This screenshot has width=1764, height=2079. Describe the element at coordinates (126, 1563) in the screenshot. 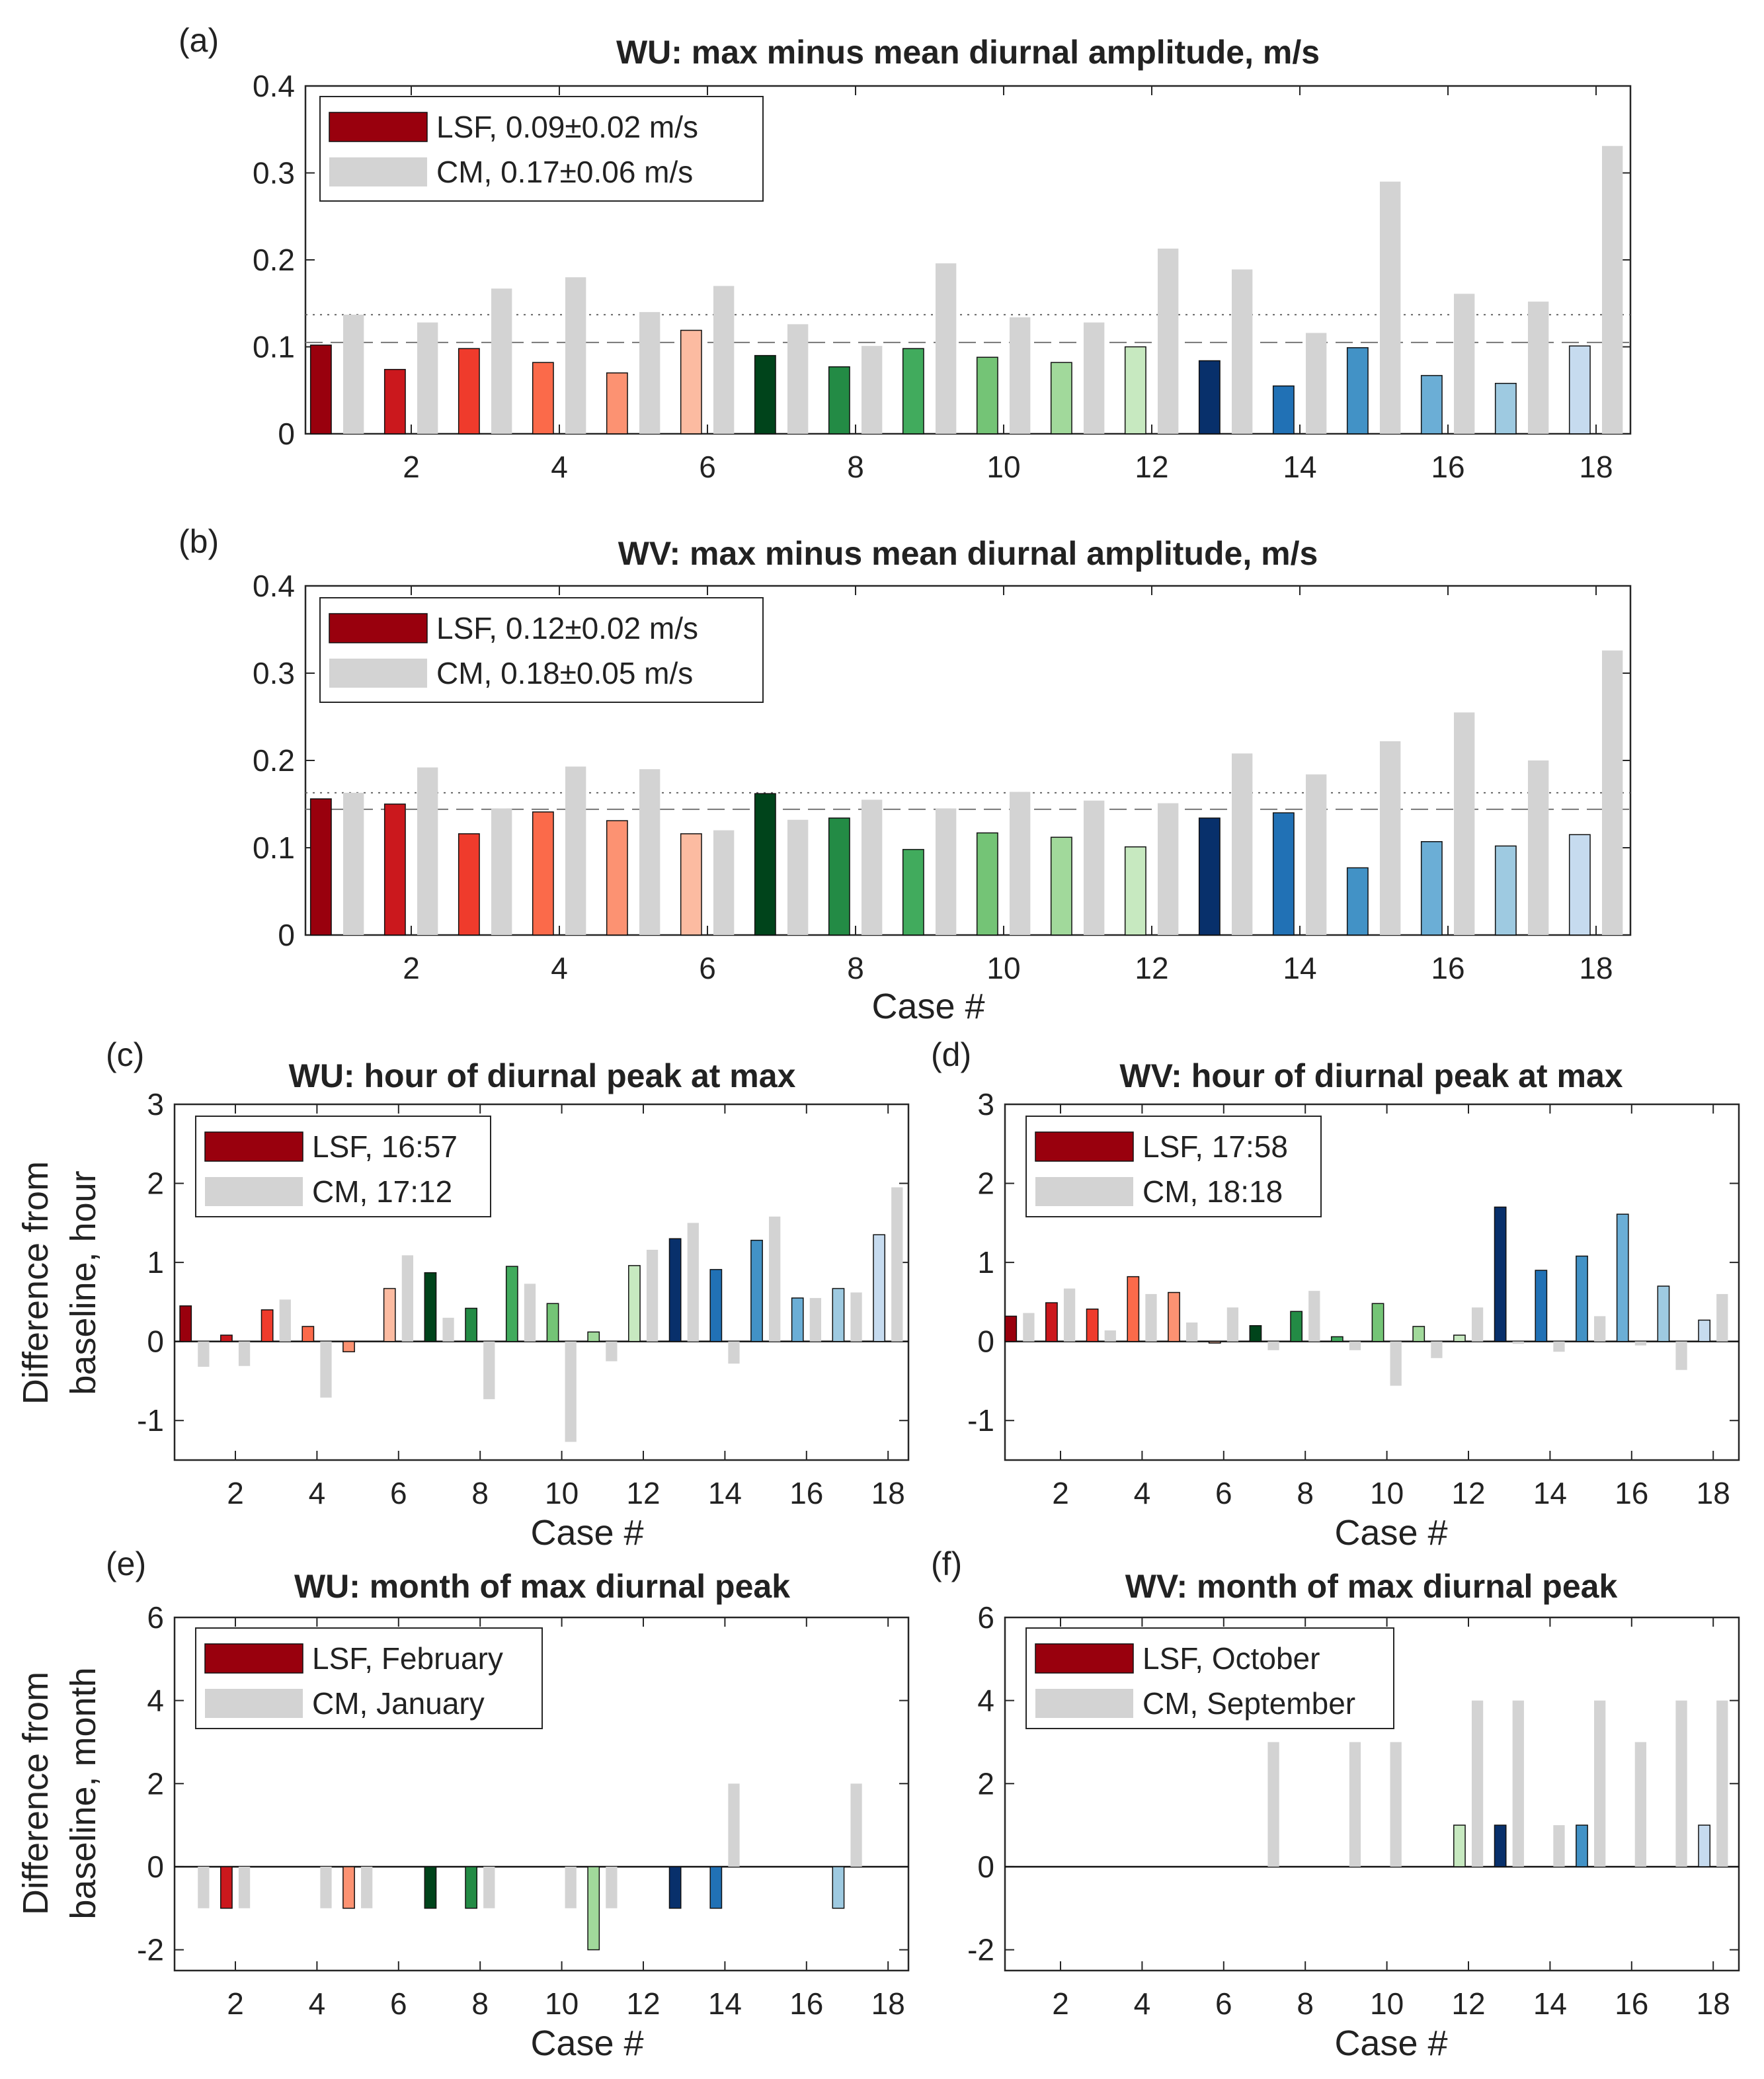

I see `panel-label: (e)` at that location.